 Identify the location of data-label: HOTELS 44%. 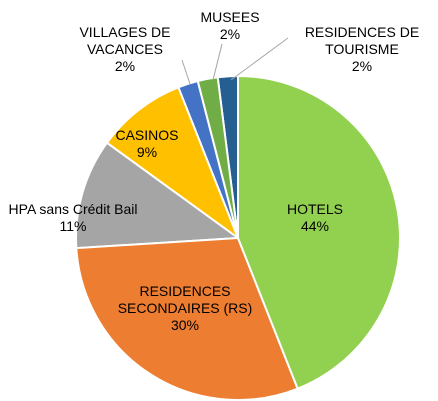
(315, 218).